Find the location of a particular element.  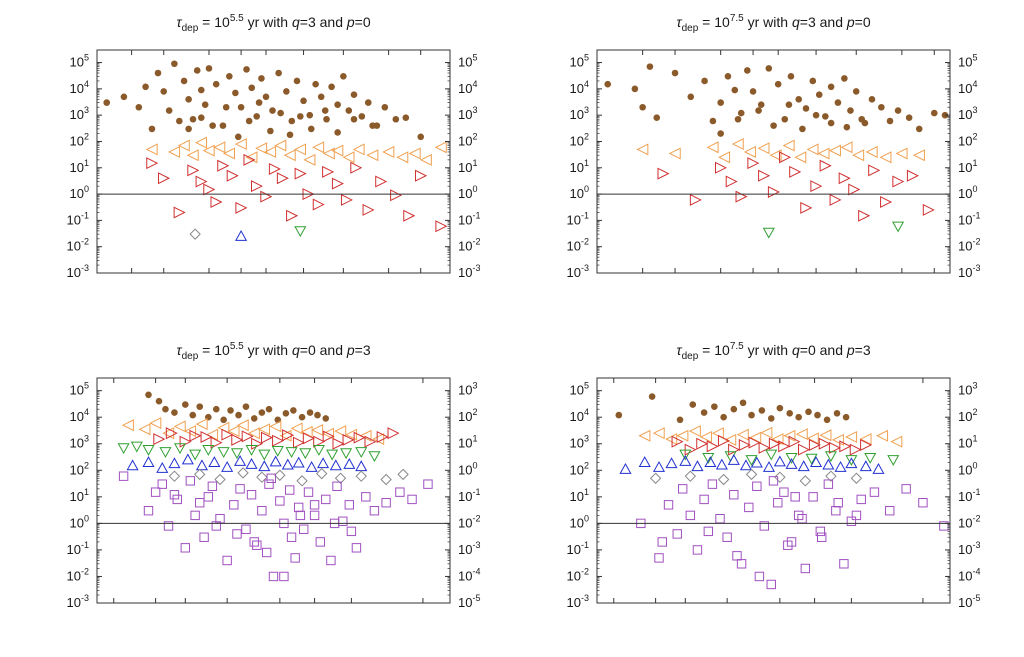

title-exponent: 5.5 is located at coordinates (237, 18).